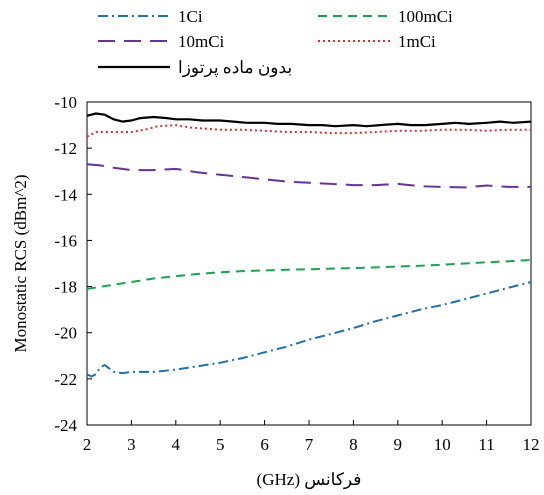 The image size is (544, 495). What do you see at coordinates (20, 264) in the screenshot?
I see `y-axis-label: Monostatic RCS (dBm^2)` at bounding box center [20, 264].